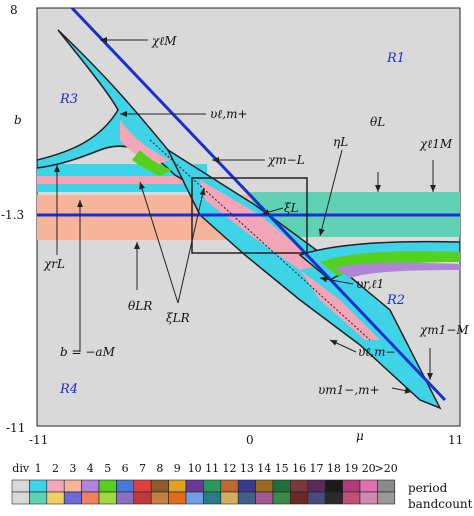 The image size is (474, 516). What do you see at coordinates (377, 122) in the screenshot?
I see `label-theta-l: θL` at bounding box center [377, 122].